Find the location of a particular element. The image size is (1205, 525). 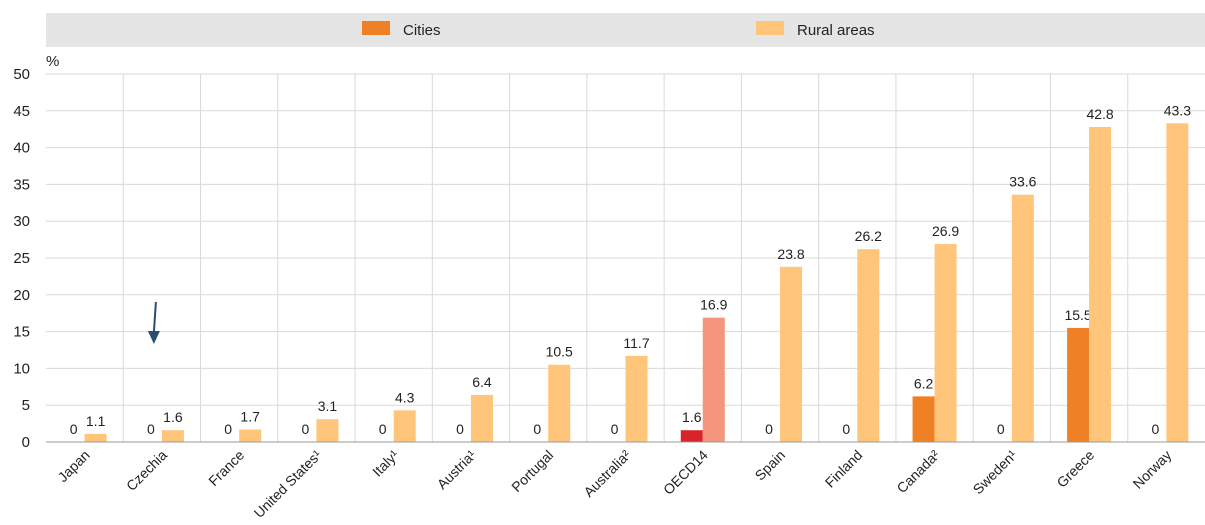

value-label-cities-spain: 0 is located at coordinates (769, 429).